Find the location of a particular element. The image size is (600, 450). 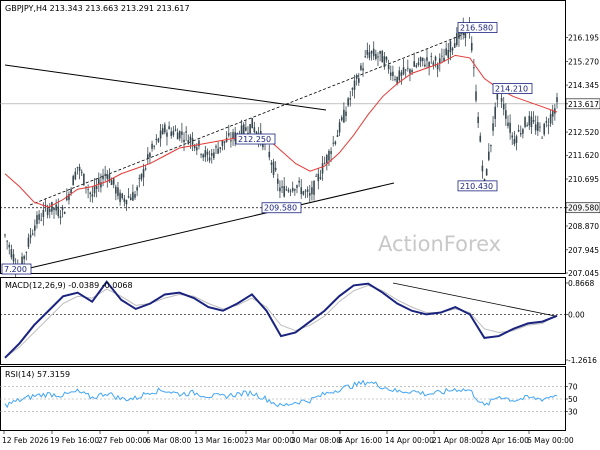

level-212-label-box is located at coordinates (255, 139).